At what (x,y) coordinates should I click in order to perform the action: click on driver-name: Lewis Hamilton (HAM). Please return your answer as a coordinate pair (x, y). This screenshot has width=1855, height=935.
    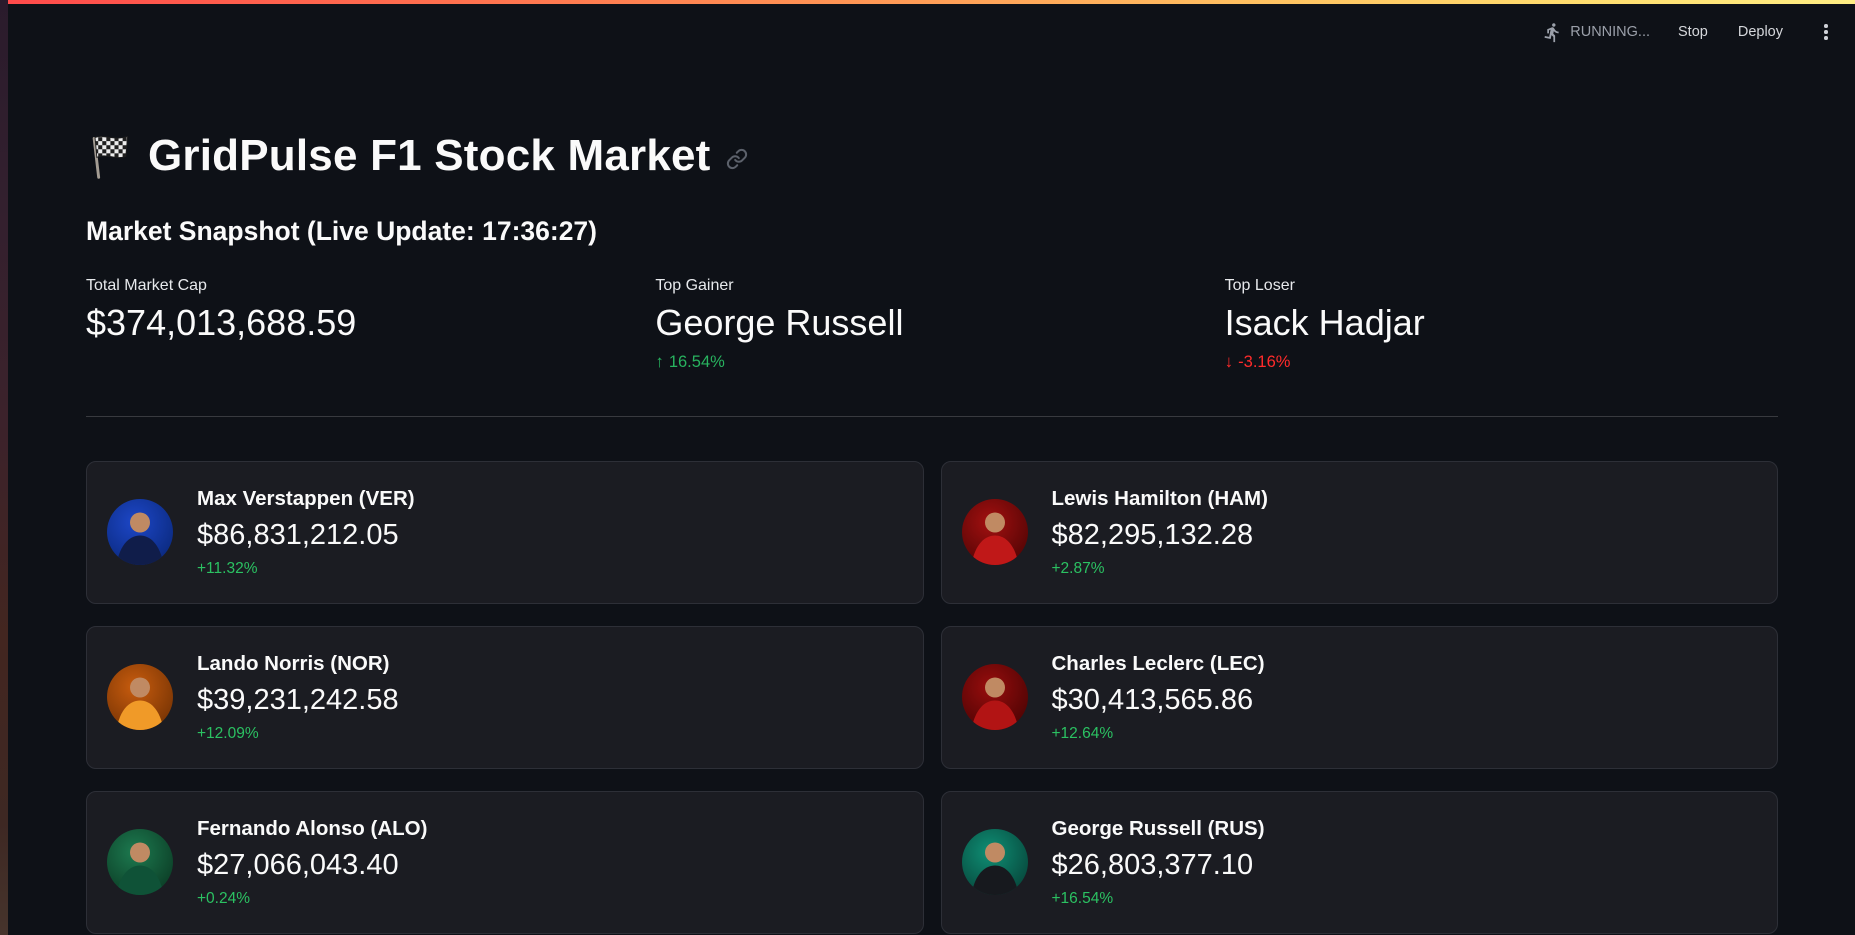
    Looking at the image, I should click on (1159, 498).